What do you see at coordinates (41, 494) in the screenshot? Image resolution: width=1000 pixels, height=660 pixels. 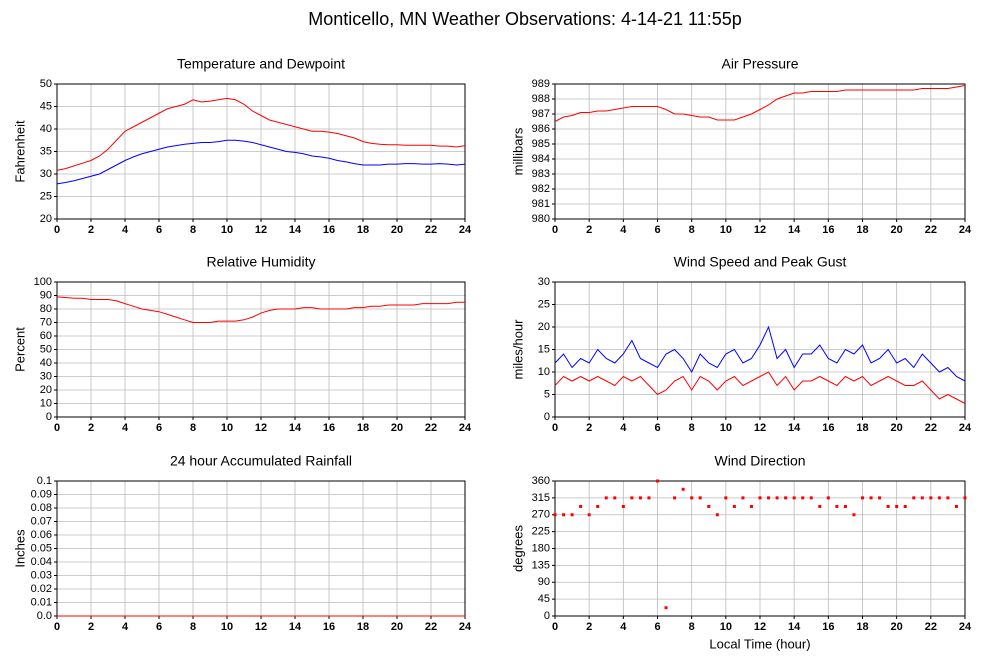 I see `y-tick-label: 0.09` at bounding box center [41, 494].